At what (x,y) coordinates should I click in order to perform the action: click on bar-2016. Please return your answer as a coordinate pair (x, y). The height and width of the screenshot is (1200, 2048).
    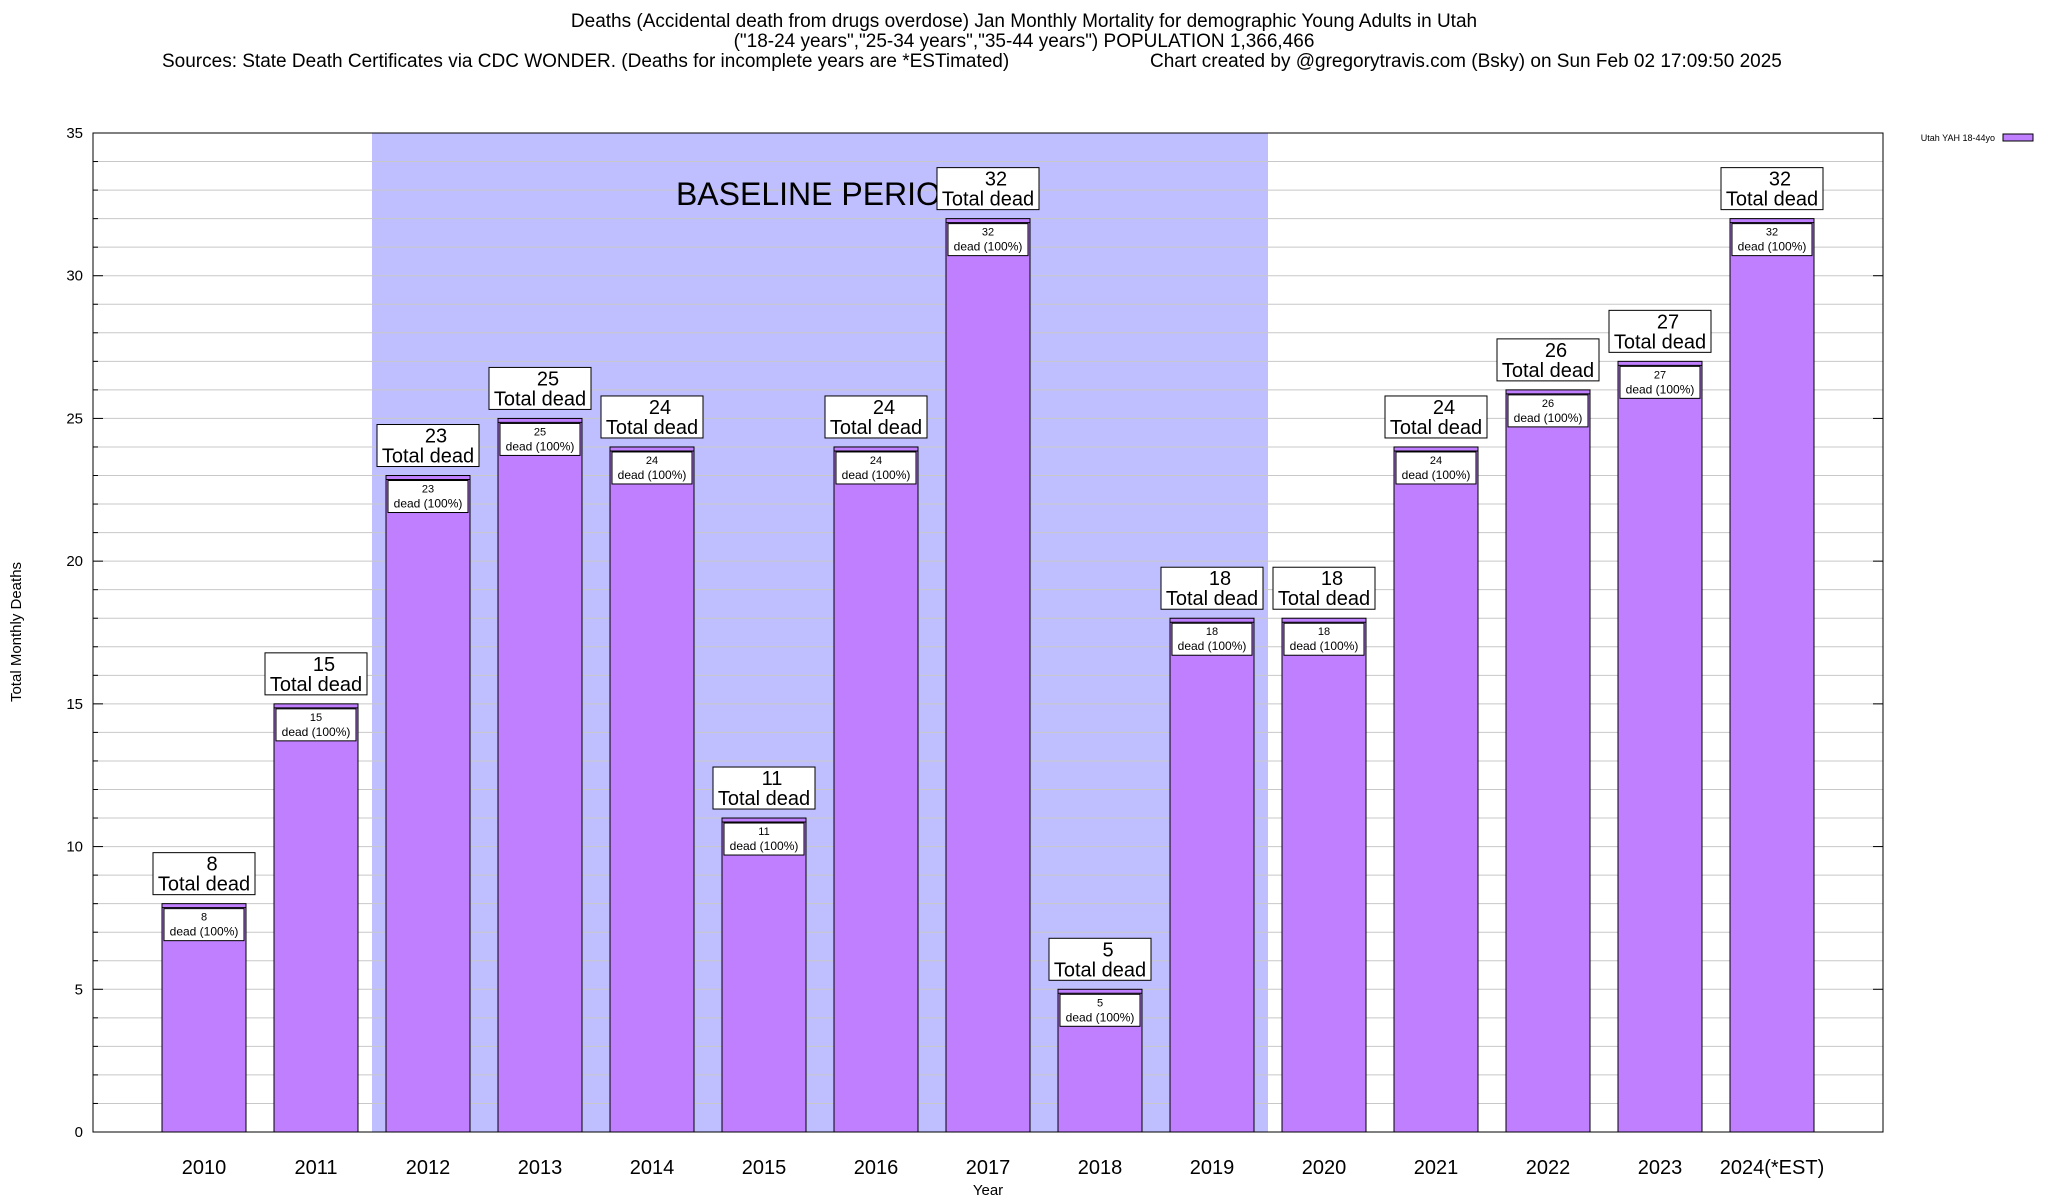
    Looking at the image, I should click on (876, 789).